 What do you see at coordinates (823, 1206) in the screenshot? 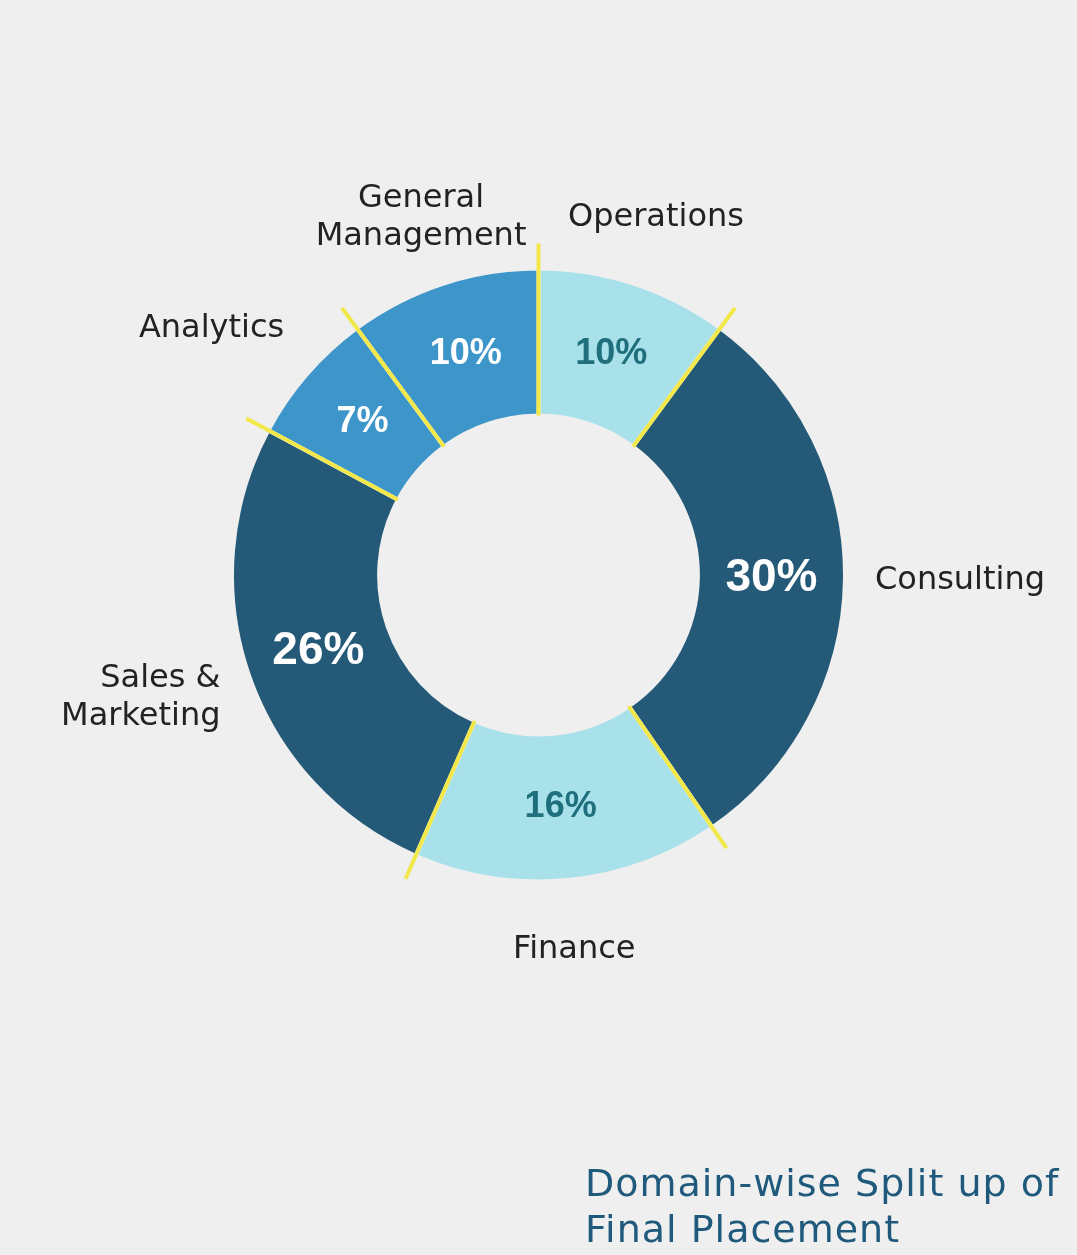
I see `text: Domain-wise Split up of Final Placement` at bounding box center [823, 1206].